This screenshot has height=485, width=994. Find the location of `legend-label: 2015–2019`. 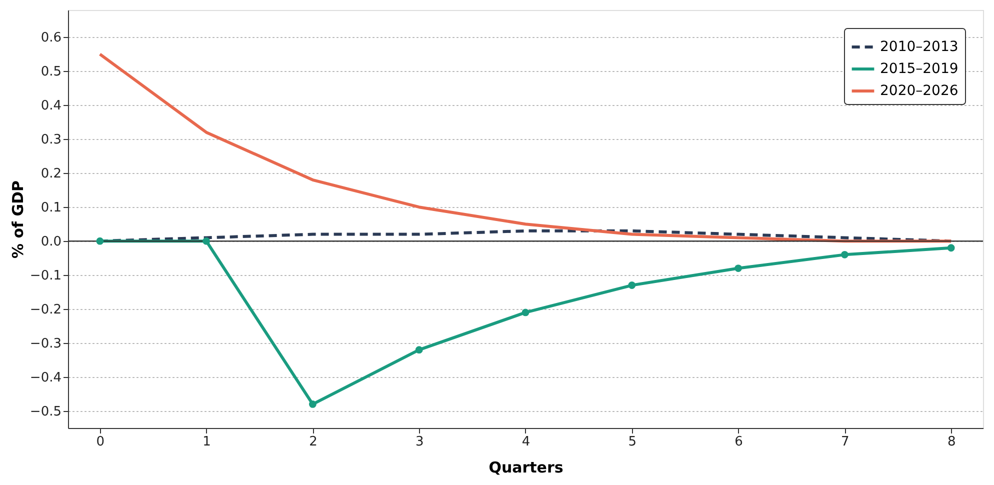

legend-label: 2015–2019 is located at coordinates (919, 69).